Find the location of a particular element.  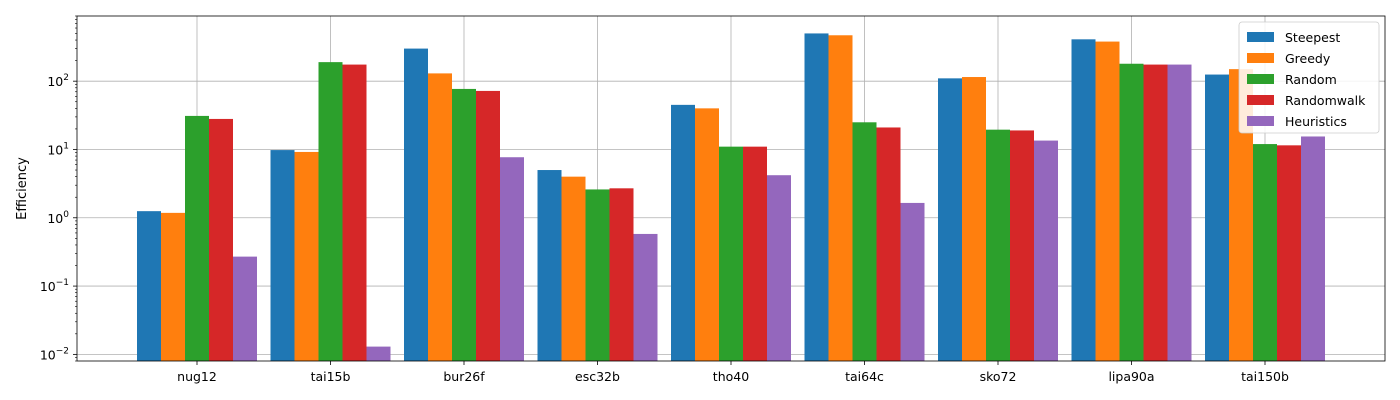

y-tick-label: 10⁰ is located at coordinates (58, 218).